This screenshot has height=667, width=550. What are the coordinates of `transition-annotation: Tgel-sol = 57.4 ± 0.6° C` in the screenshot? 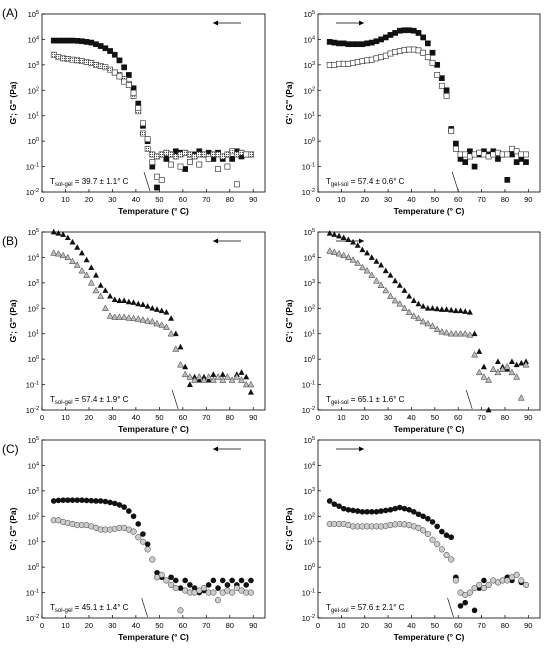 It's located at (365, 182).